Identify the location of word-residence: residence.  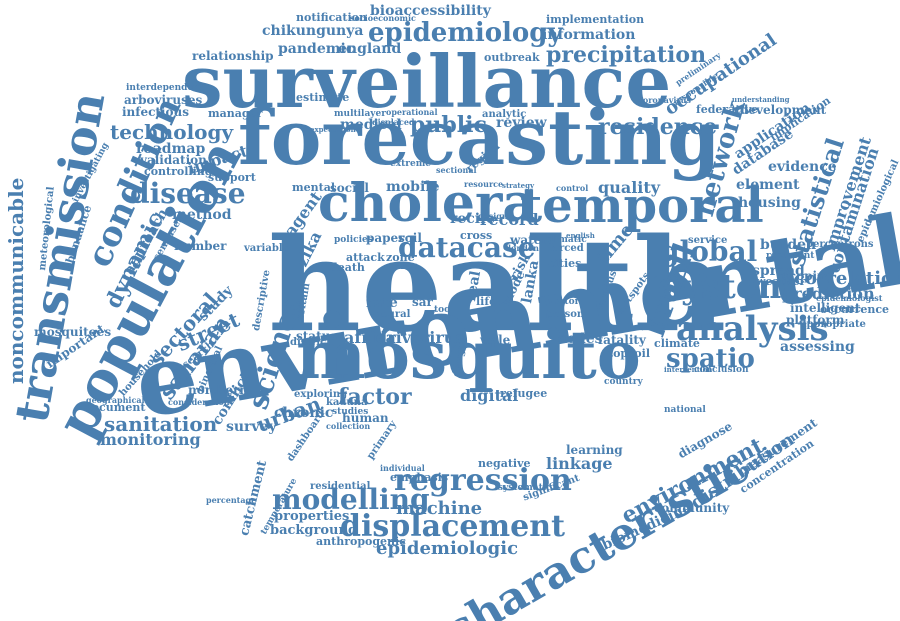
(658, 127).